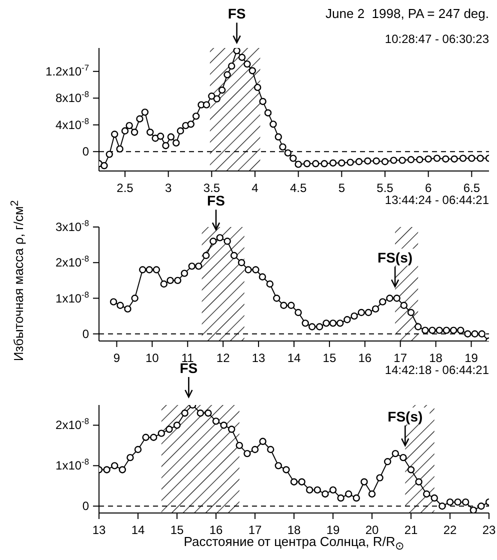 This screenshot has width=497, height=560. What do you see at coordinates (428, 188) in the screenshot?
I see `x-tick-label: 6` at bounding box center [428, 188].